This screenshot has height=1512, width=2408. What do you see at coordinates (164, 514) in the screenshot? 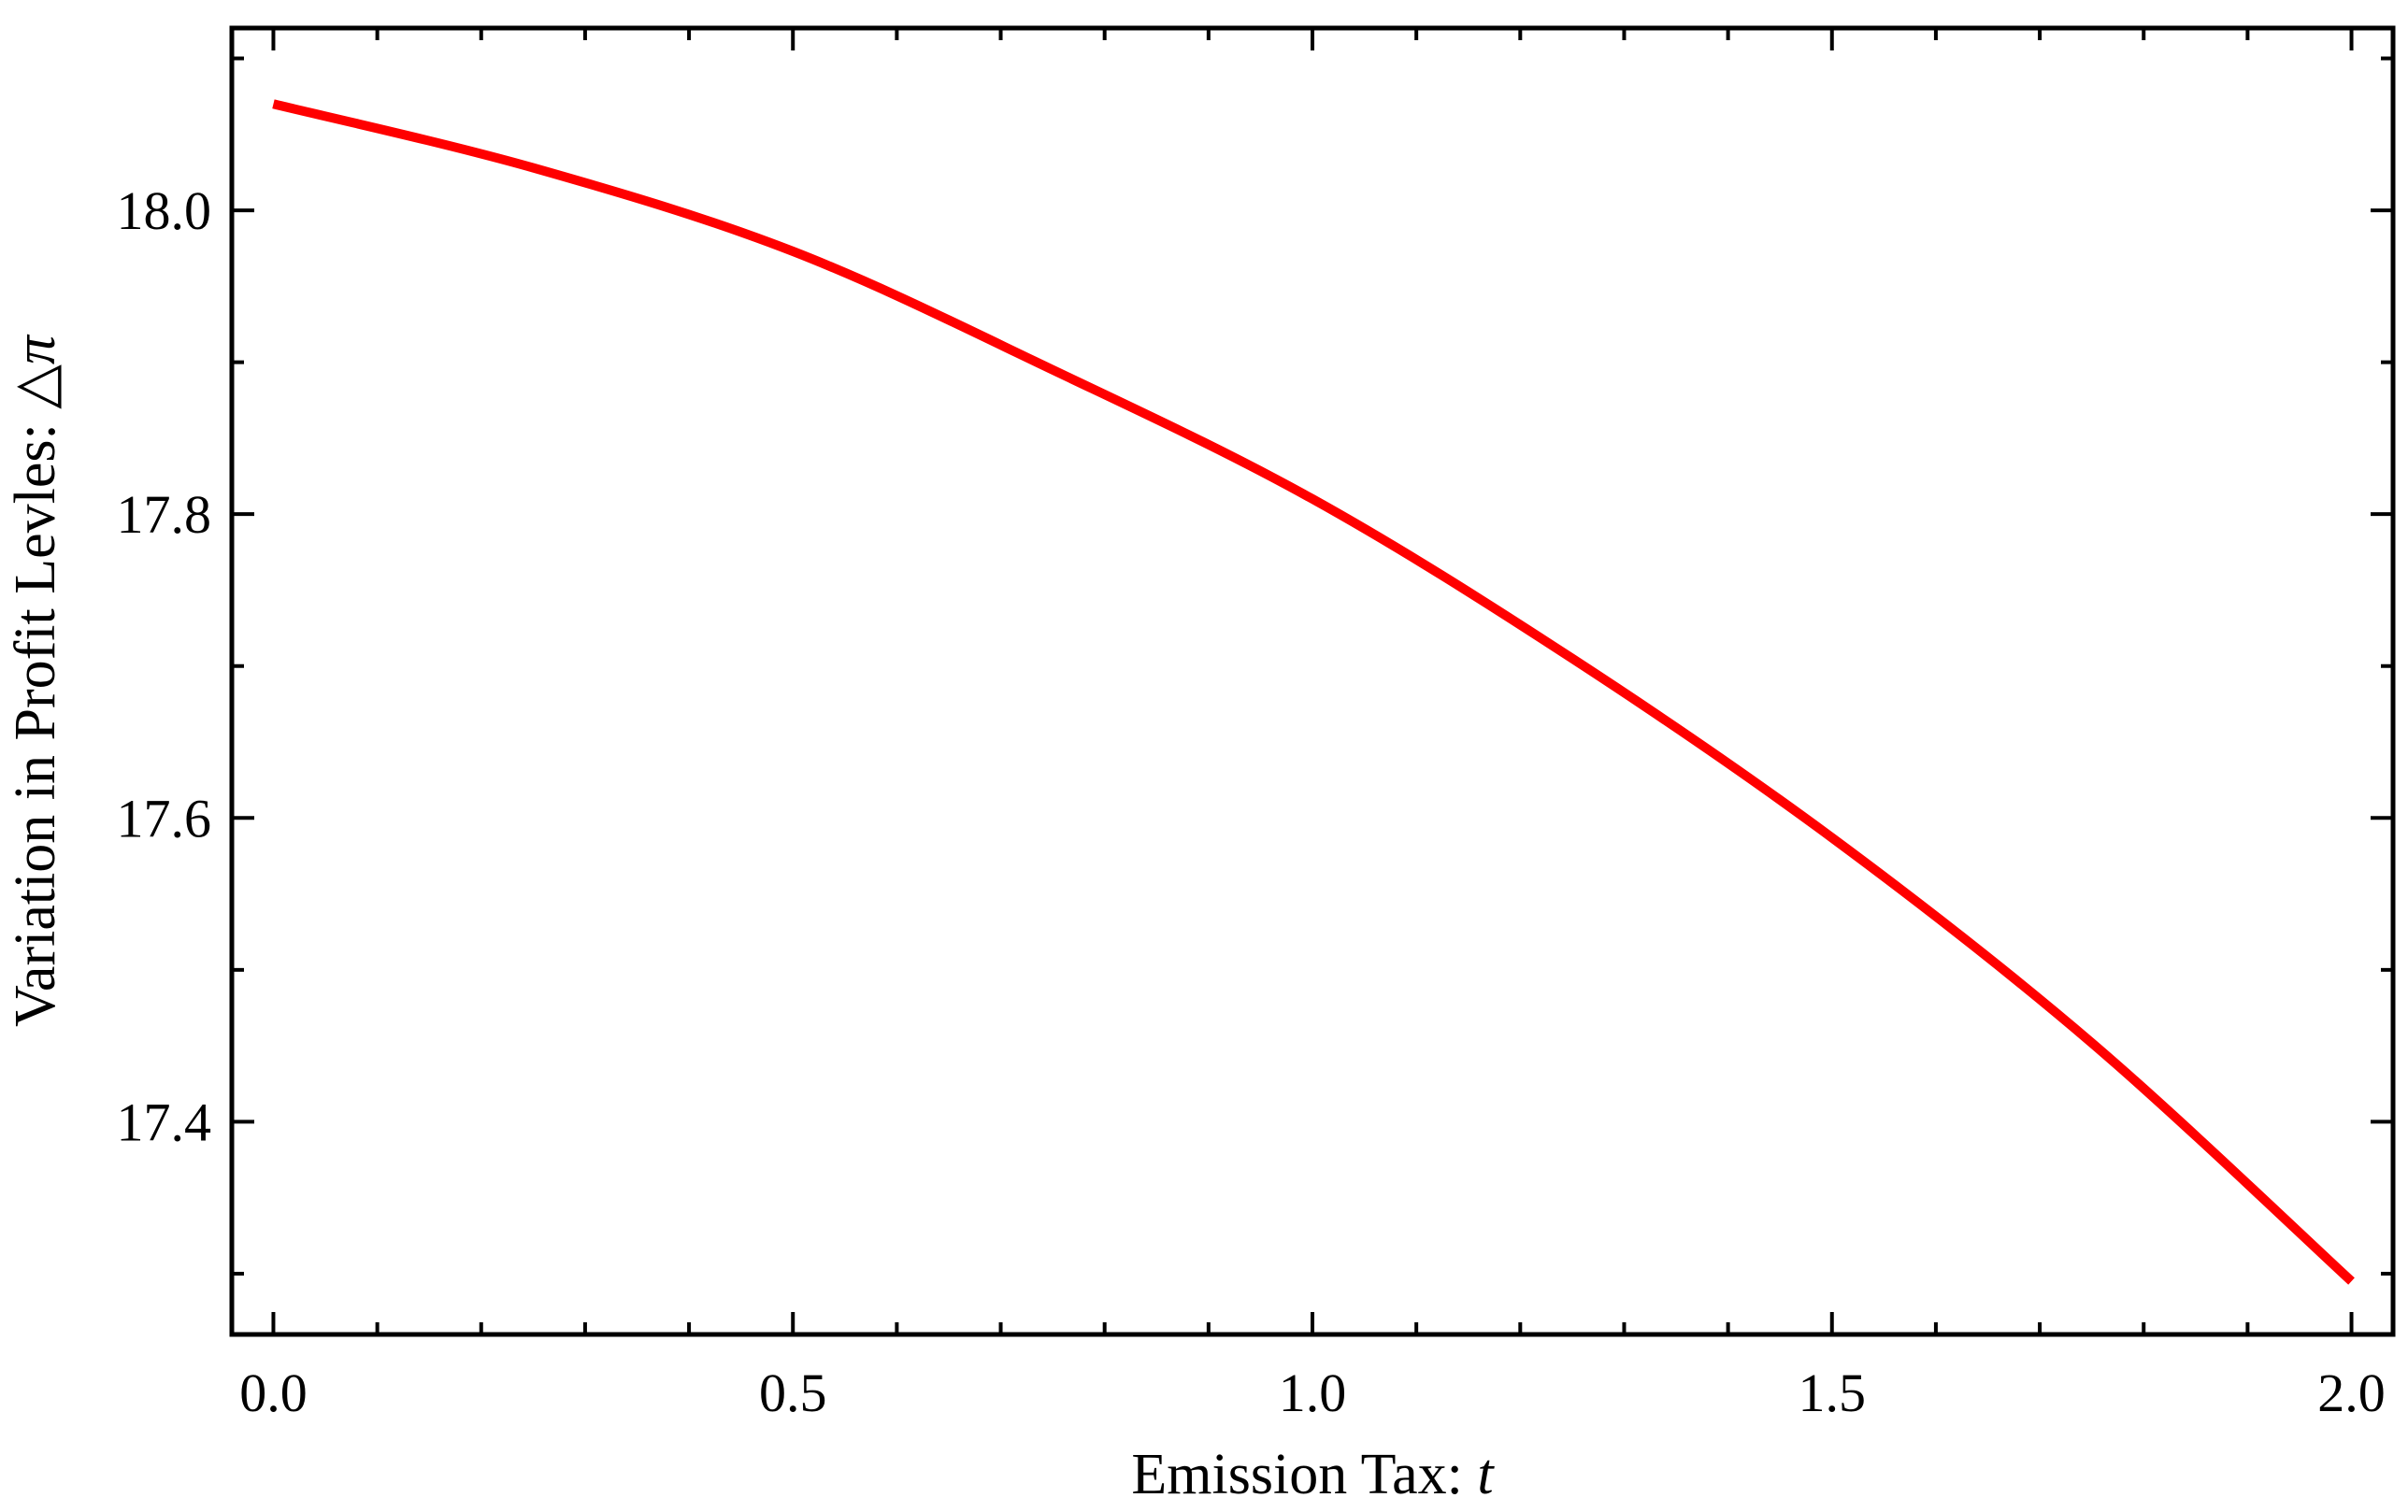
I see `y-tick-label: 17.8` at bounding box center [164, 514].